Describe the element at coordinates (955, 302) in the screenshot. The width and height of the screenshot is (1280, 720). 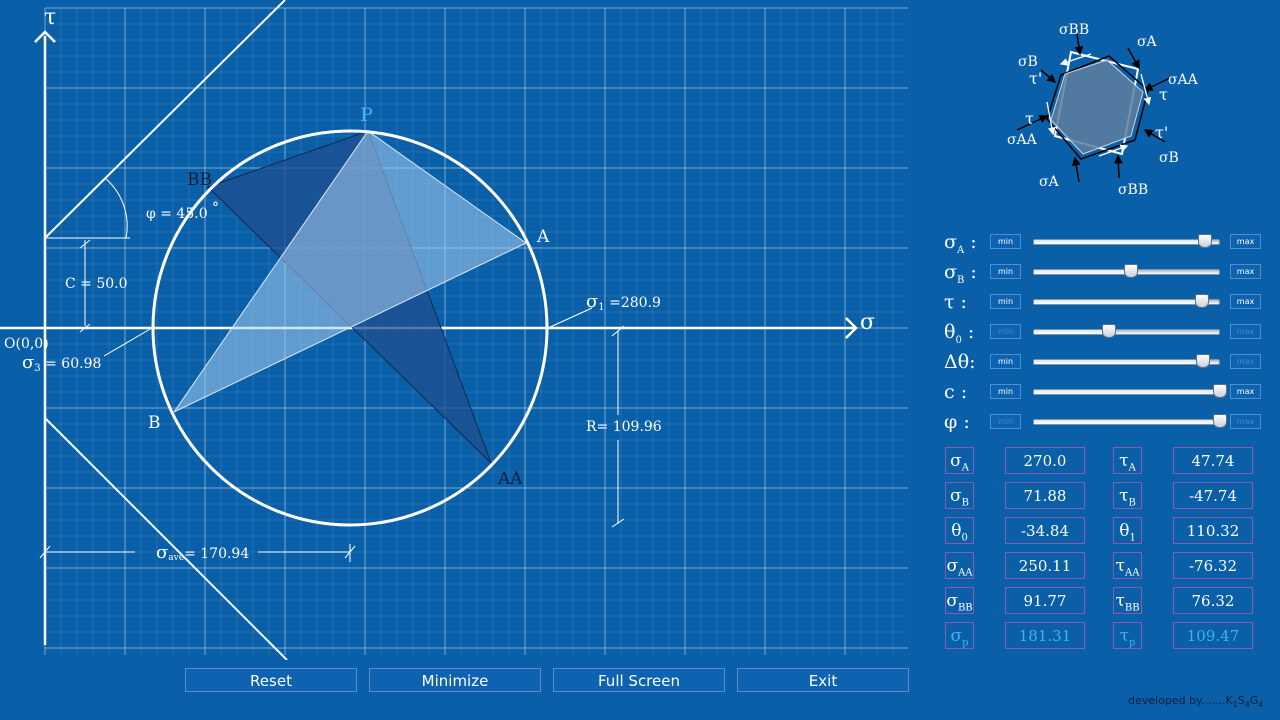
I see `slider-label-tau: τ :` at that location.